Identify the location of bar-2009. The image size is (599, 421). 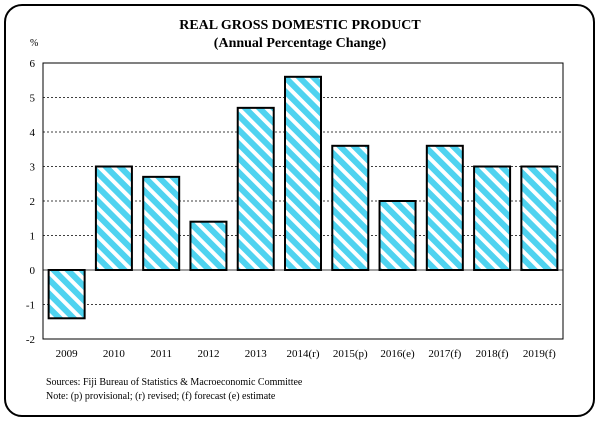
(66, 294).